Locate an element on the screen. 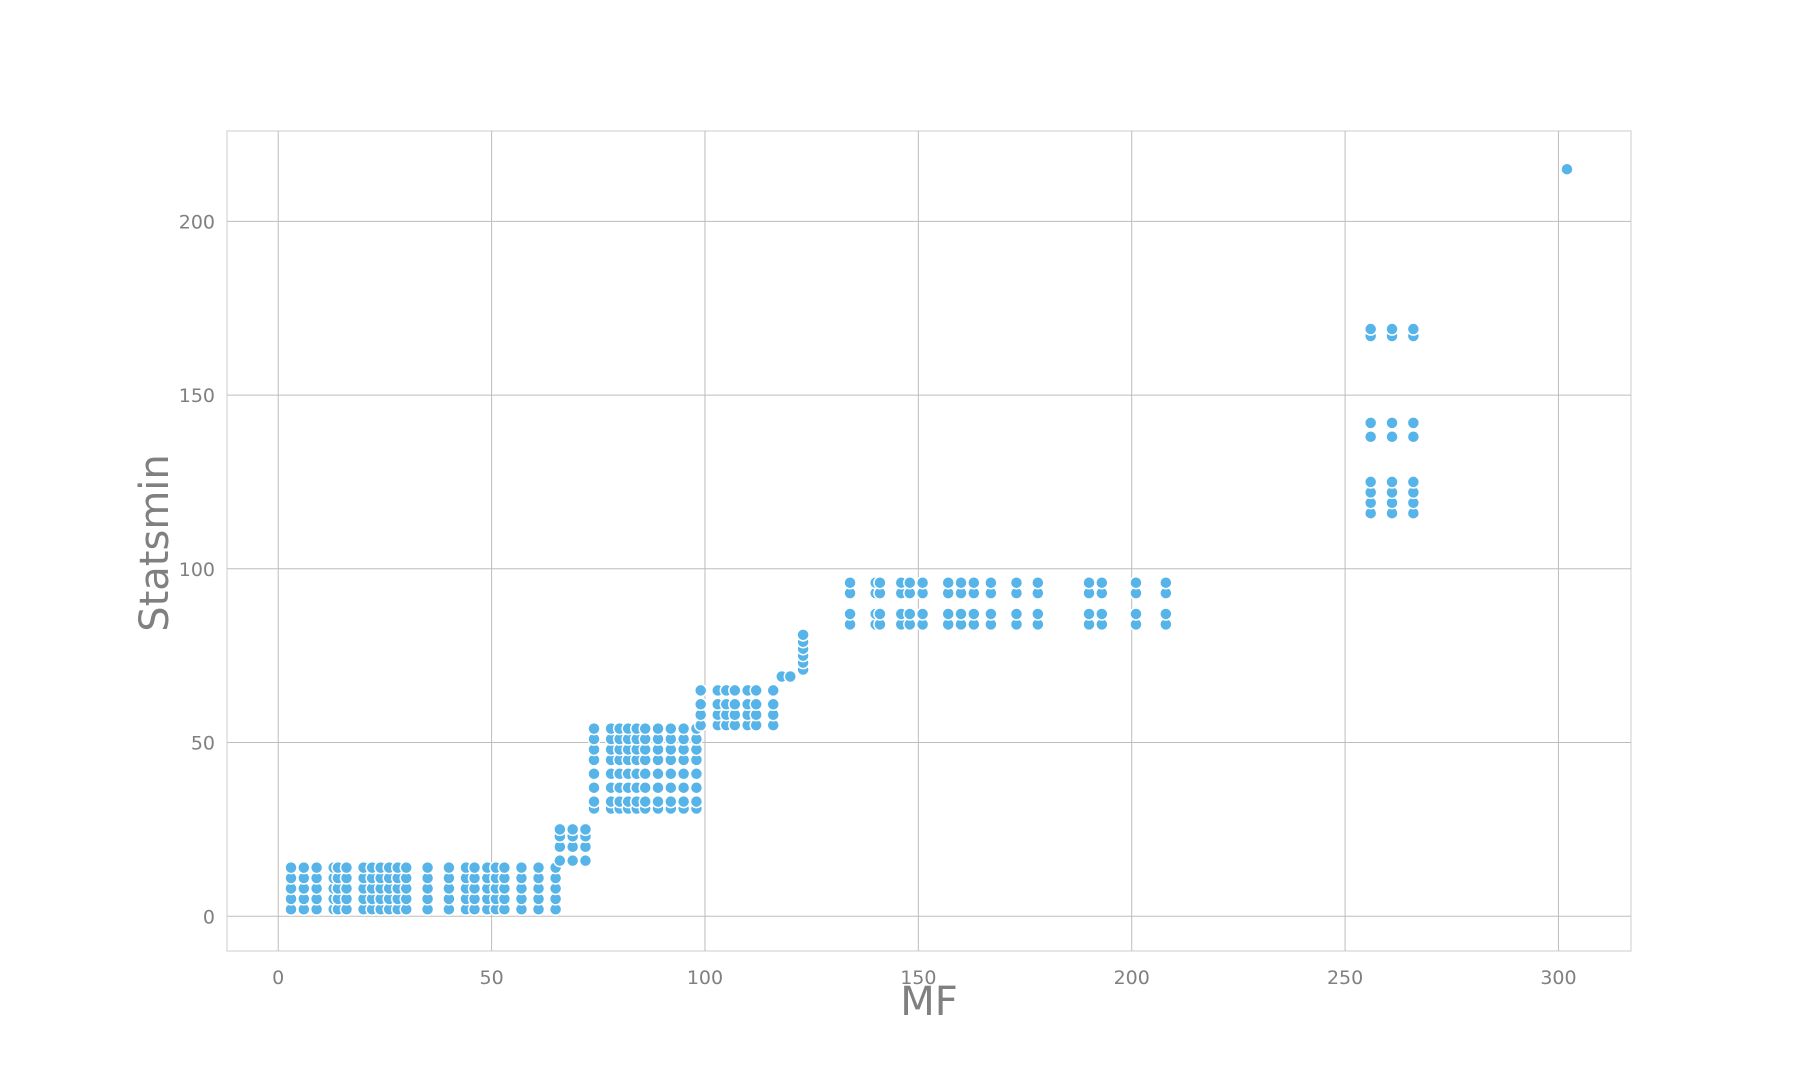 The width and height of the screenshot is (1800, 1080). y-axis-label: Statsmin is located at coordinates (155, 543).